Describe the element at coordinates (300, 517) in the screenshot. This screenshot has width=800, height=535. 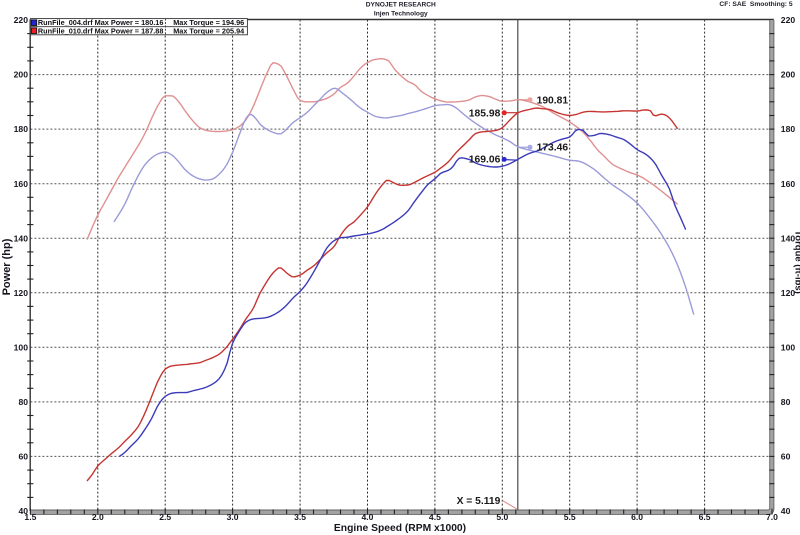
I see `svg-text: 3.5` at that location.